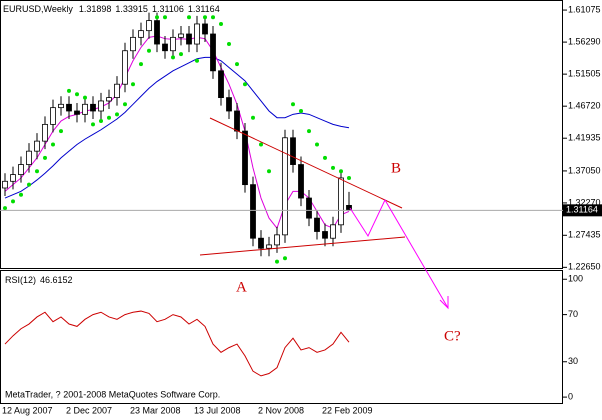 The height and width of the screenshot is (420, 602). Describe the element at coordinates (399, 253) in the screenshot. I see `projection` at that location.